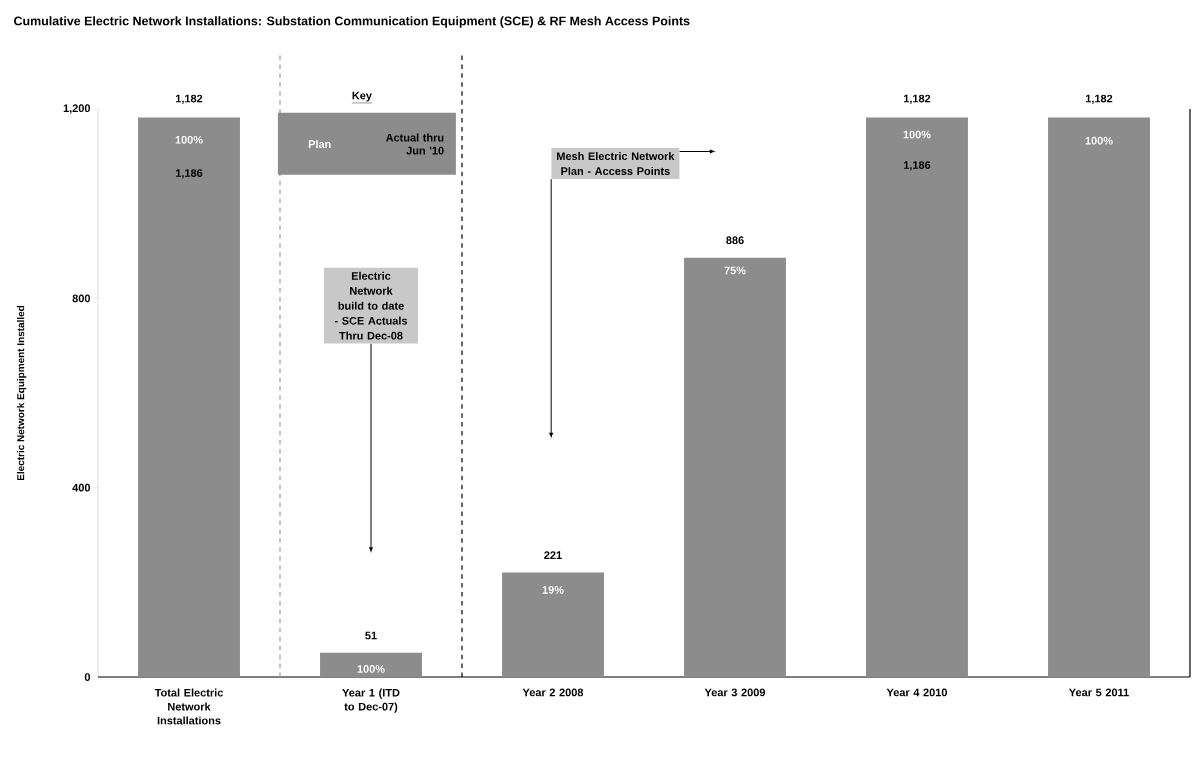  What do you see at coordinates (553, 555) in the screenshot?
I see `data-label: 221` at bounding box center [553, 555].